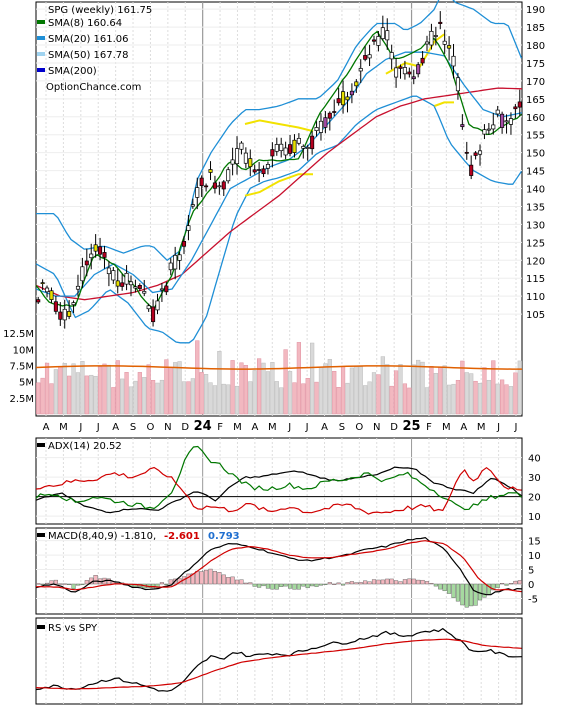 The height and width of the screenshot is (706, 566). I want to click on y-tick-label: 40, so click(534, 459).